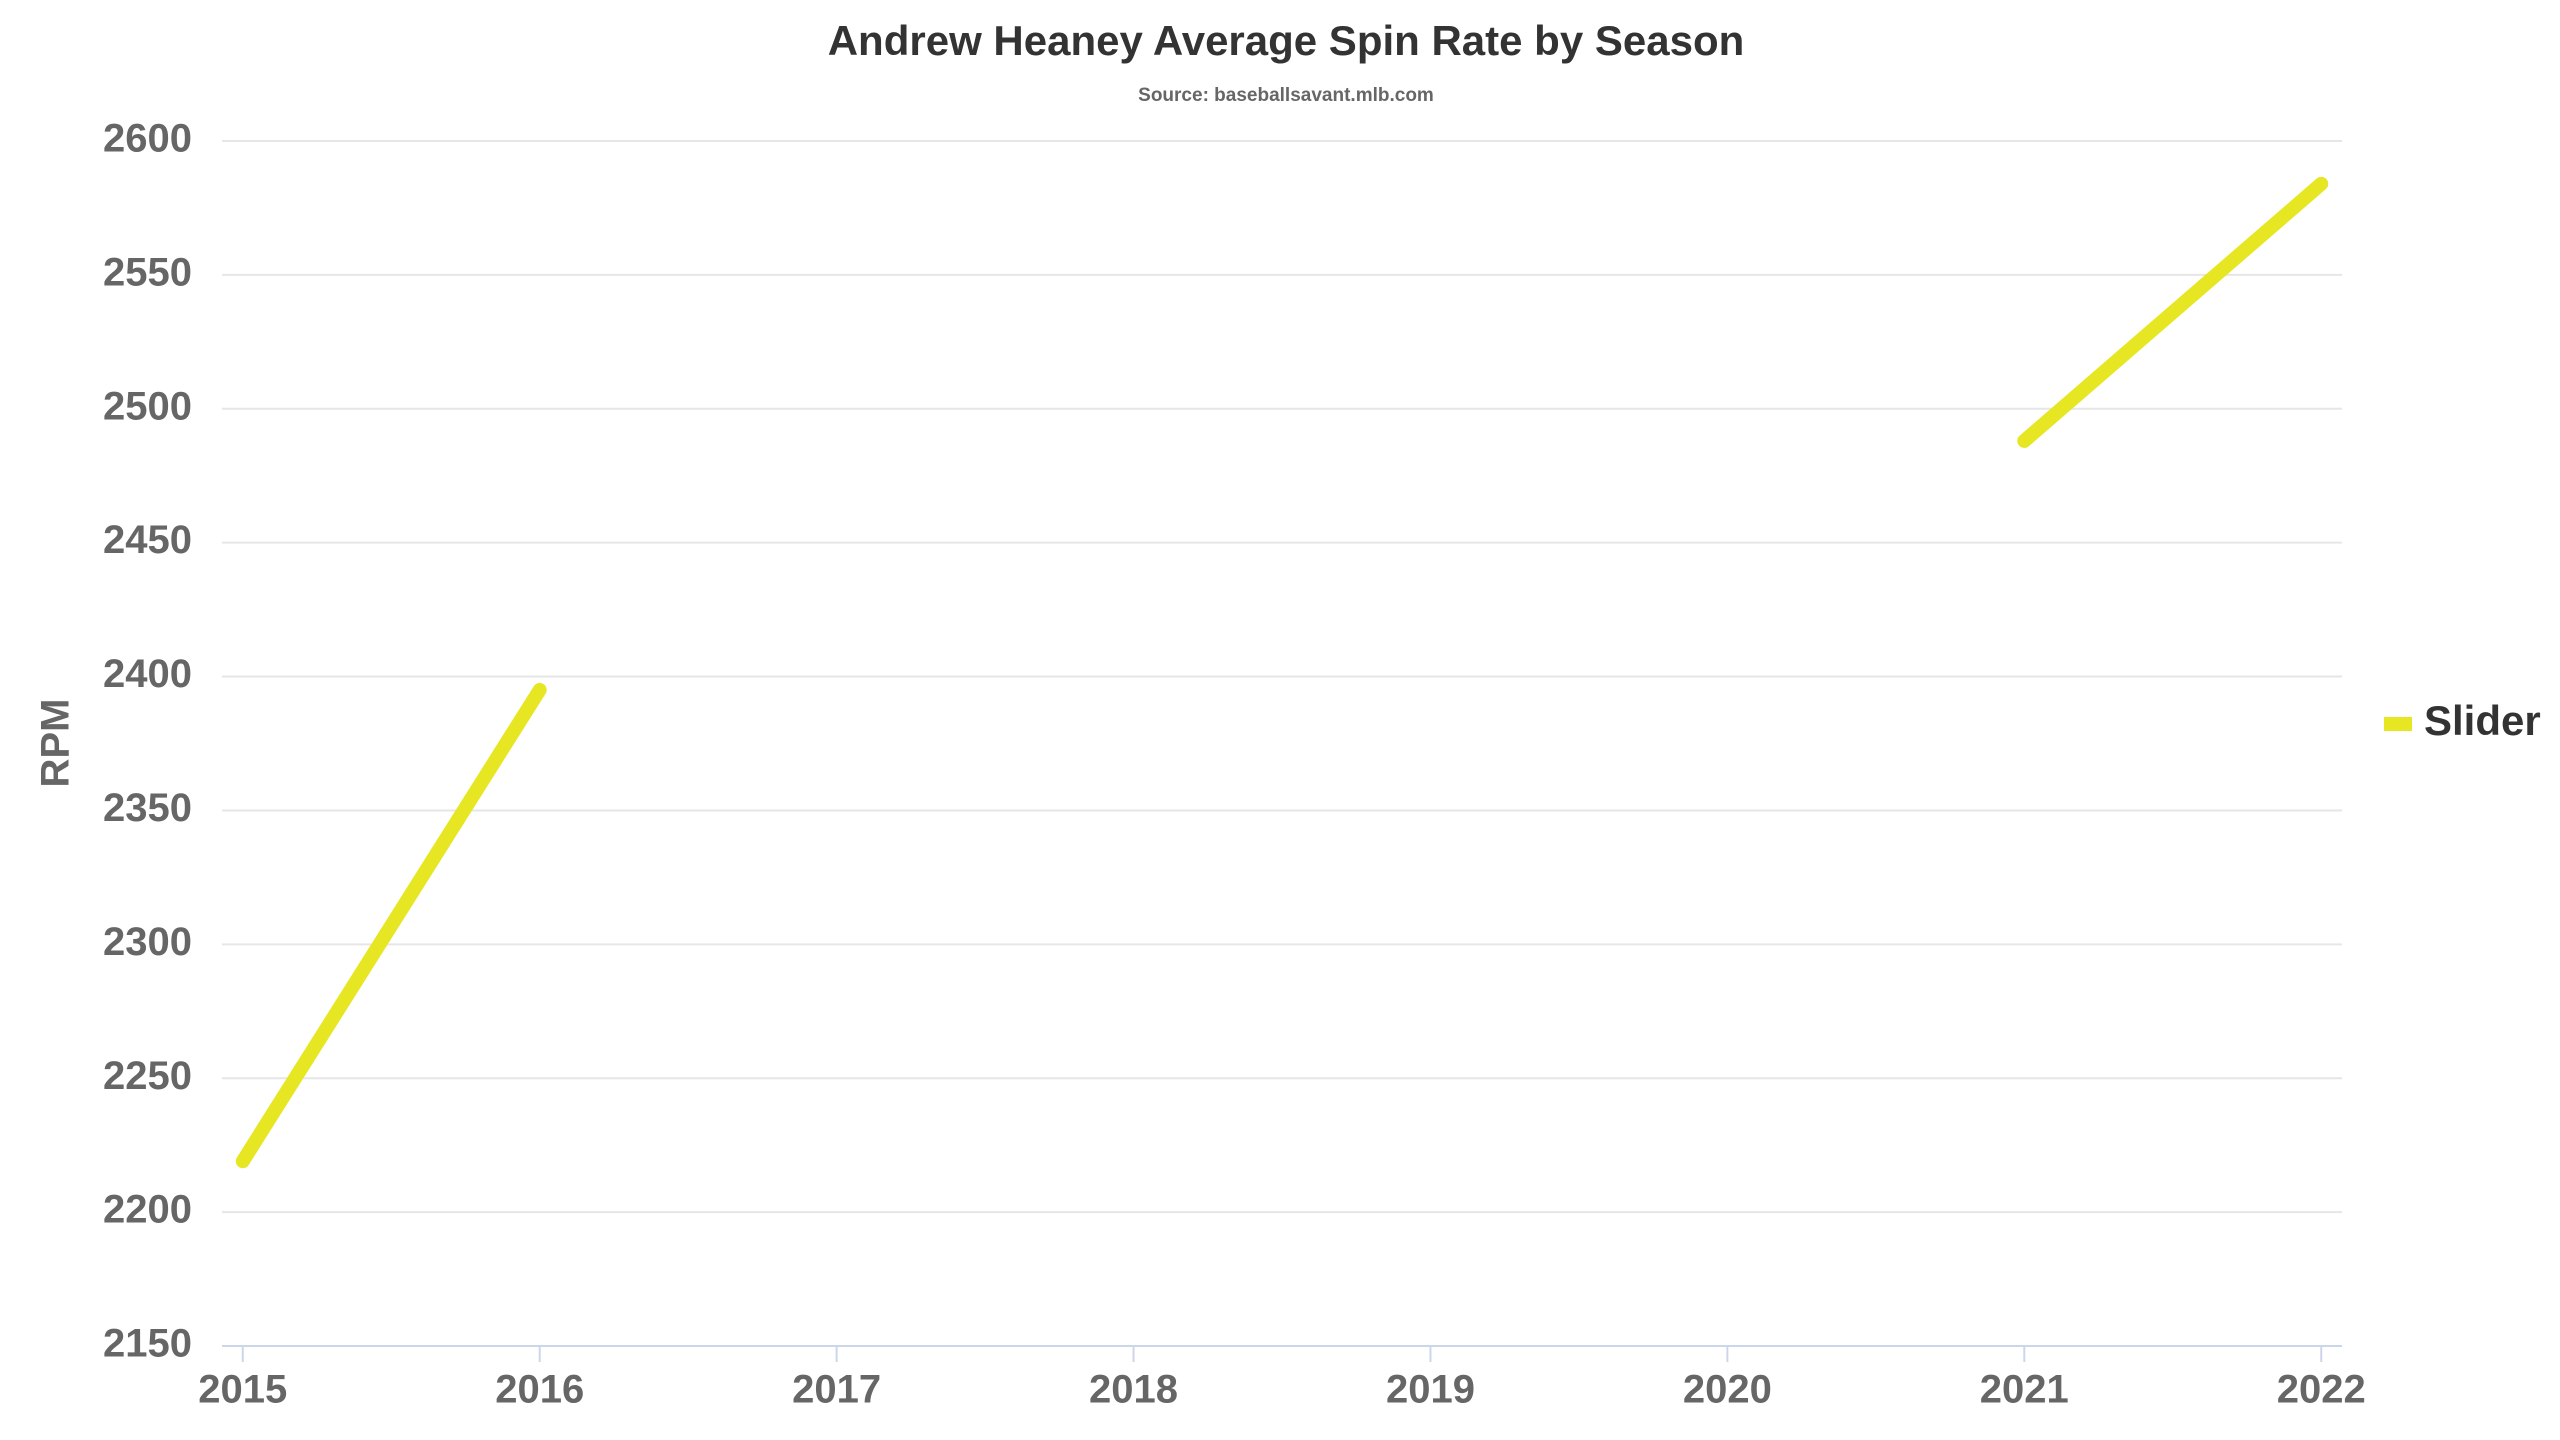 The image size is (2560, 1440). Describe the element at coordinates (147, 674) in the screenshot. I see `y-tick-label: 2400` at that location.